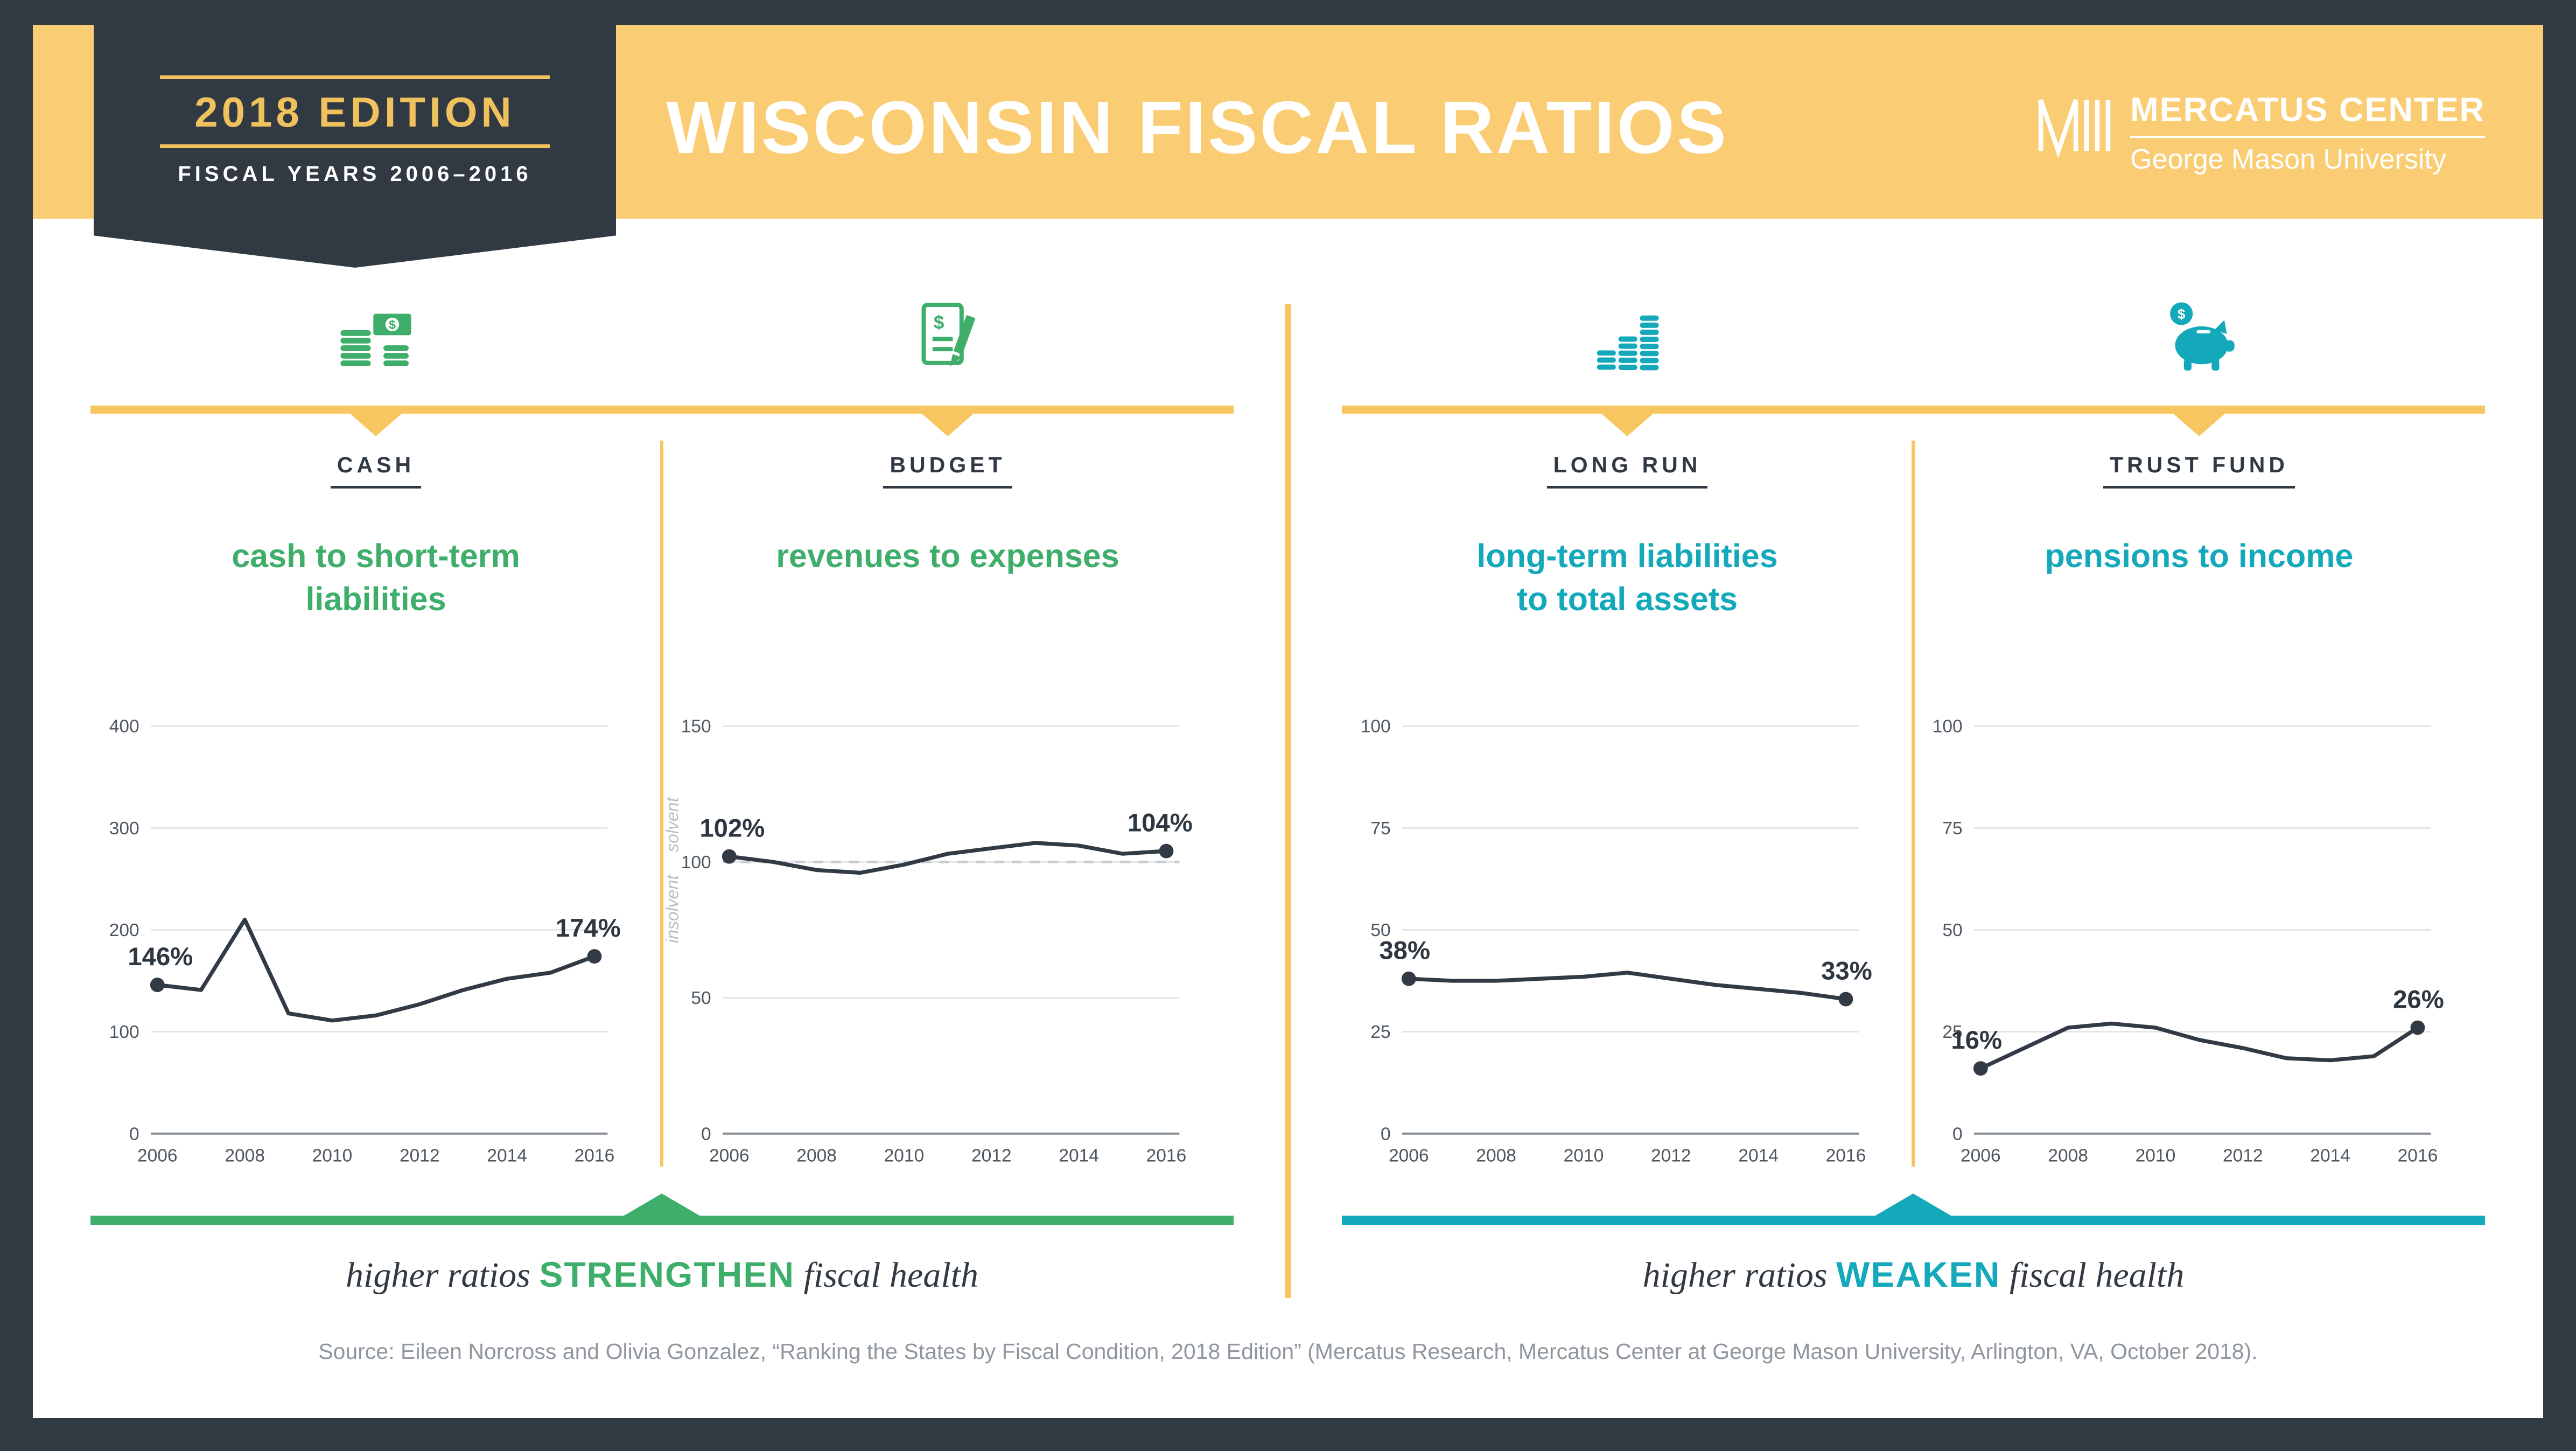 This screenshot has height=1451, width=2576. Describe the element at coordinates (1913, 410) in the screenshot. I see `top-rule-right` at that location.